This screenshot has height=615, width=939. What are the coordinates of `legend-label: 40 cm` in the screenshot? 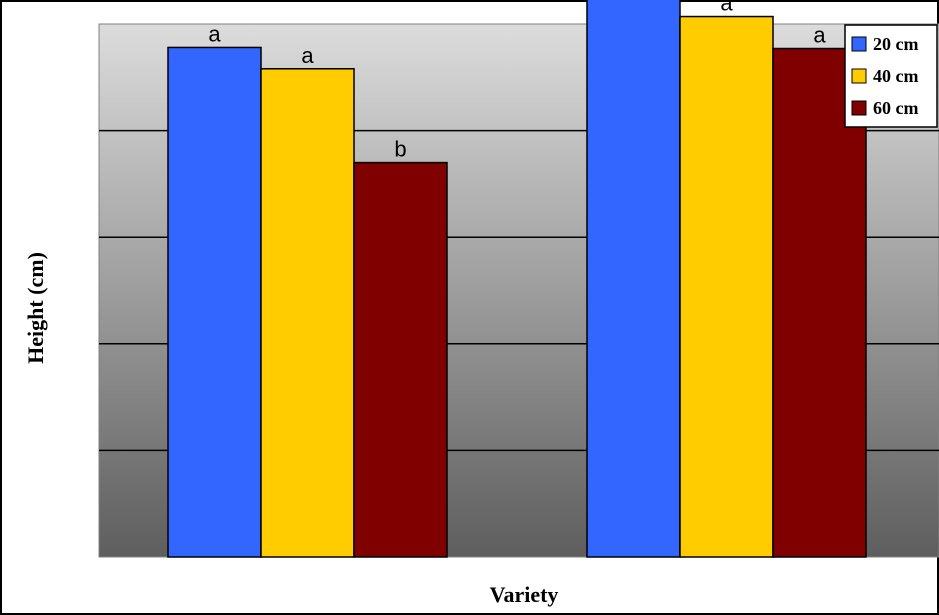 It's located at (895, 76).